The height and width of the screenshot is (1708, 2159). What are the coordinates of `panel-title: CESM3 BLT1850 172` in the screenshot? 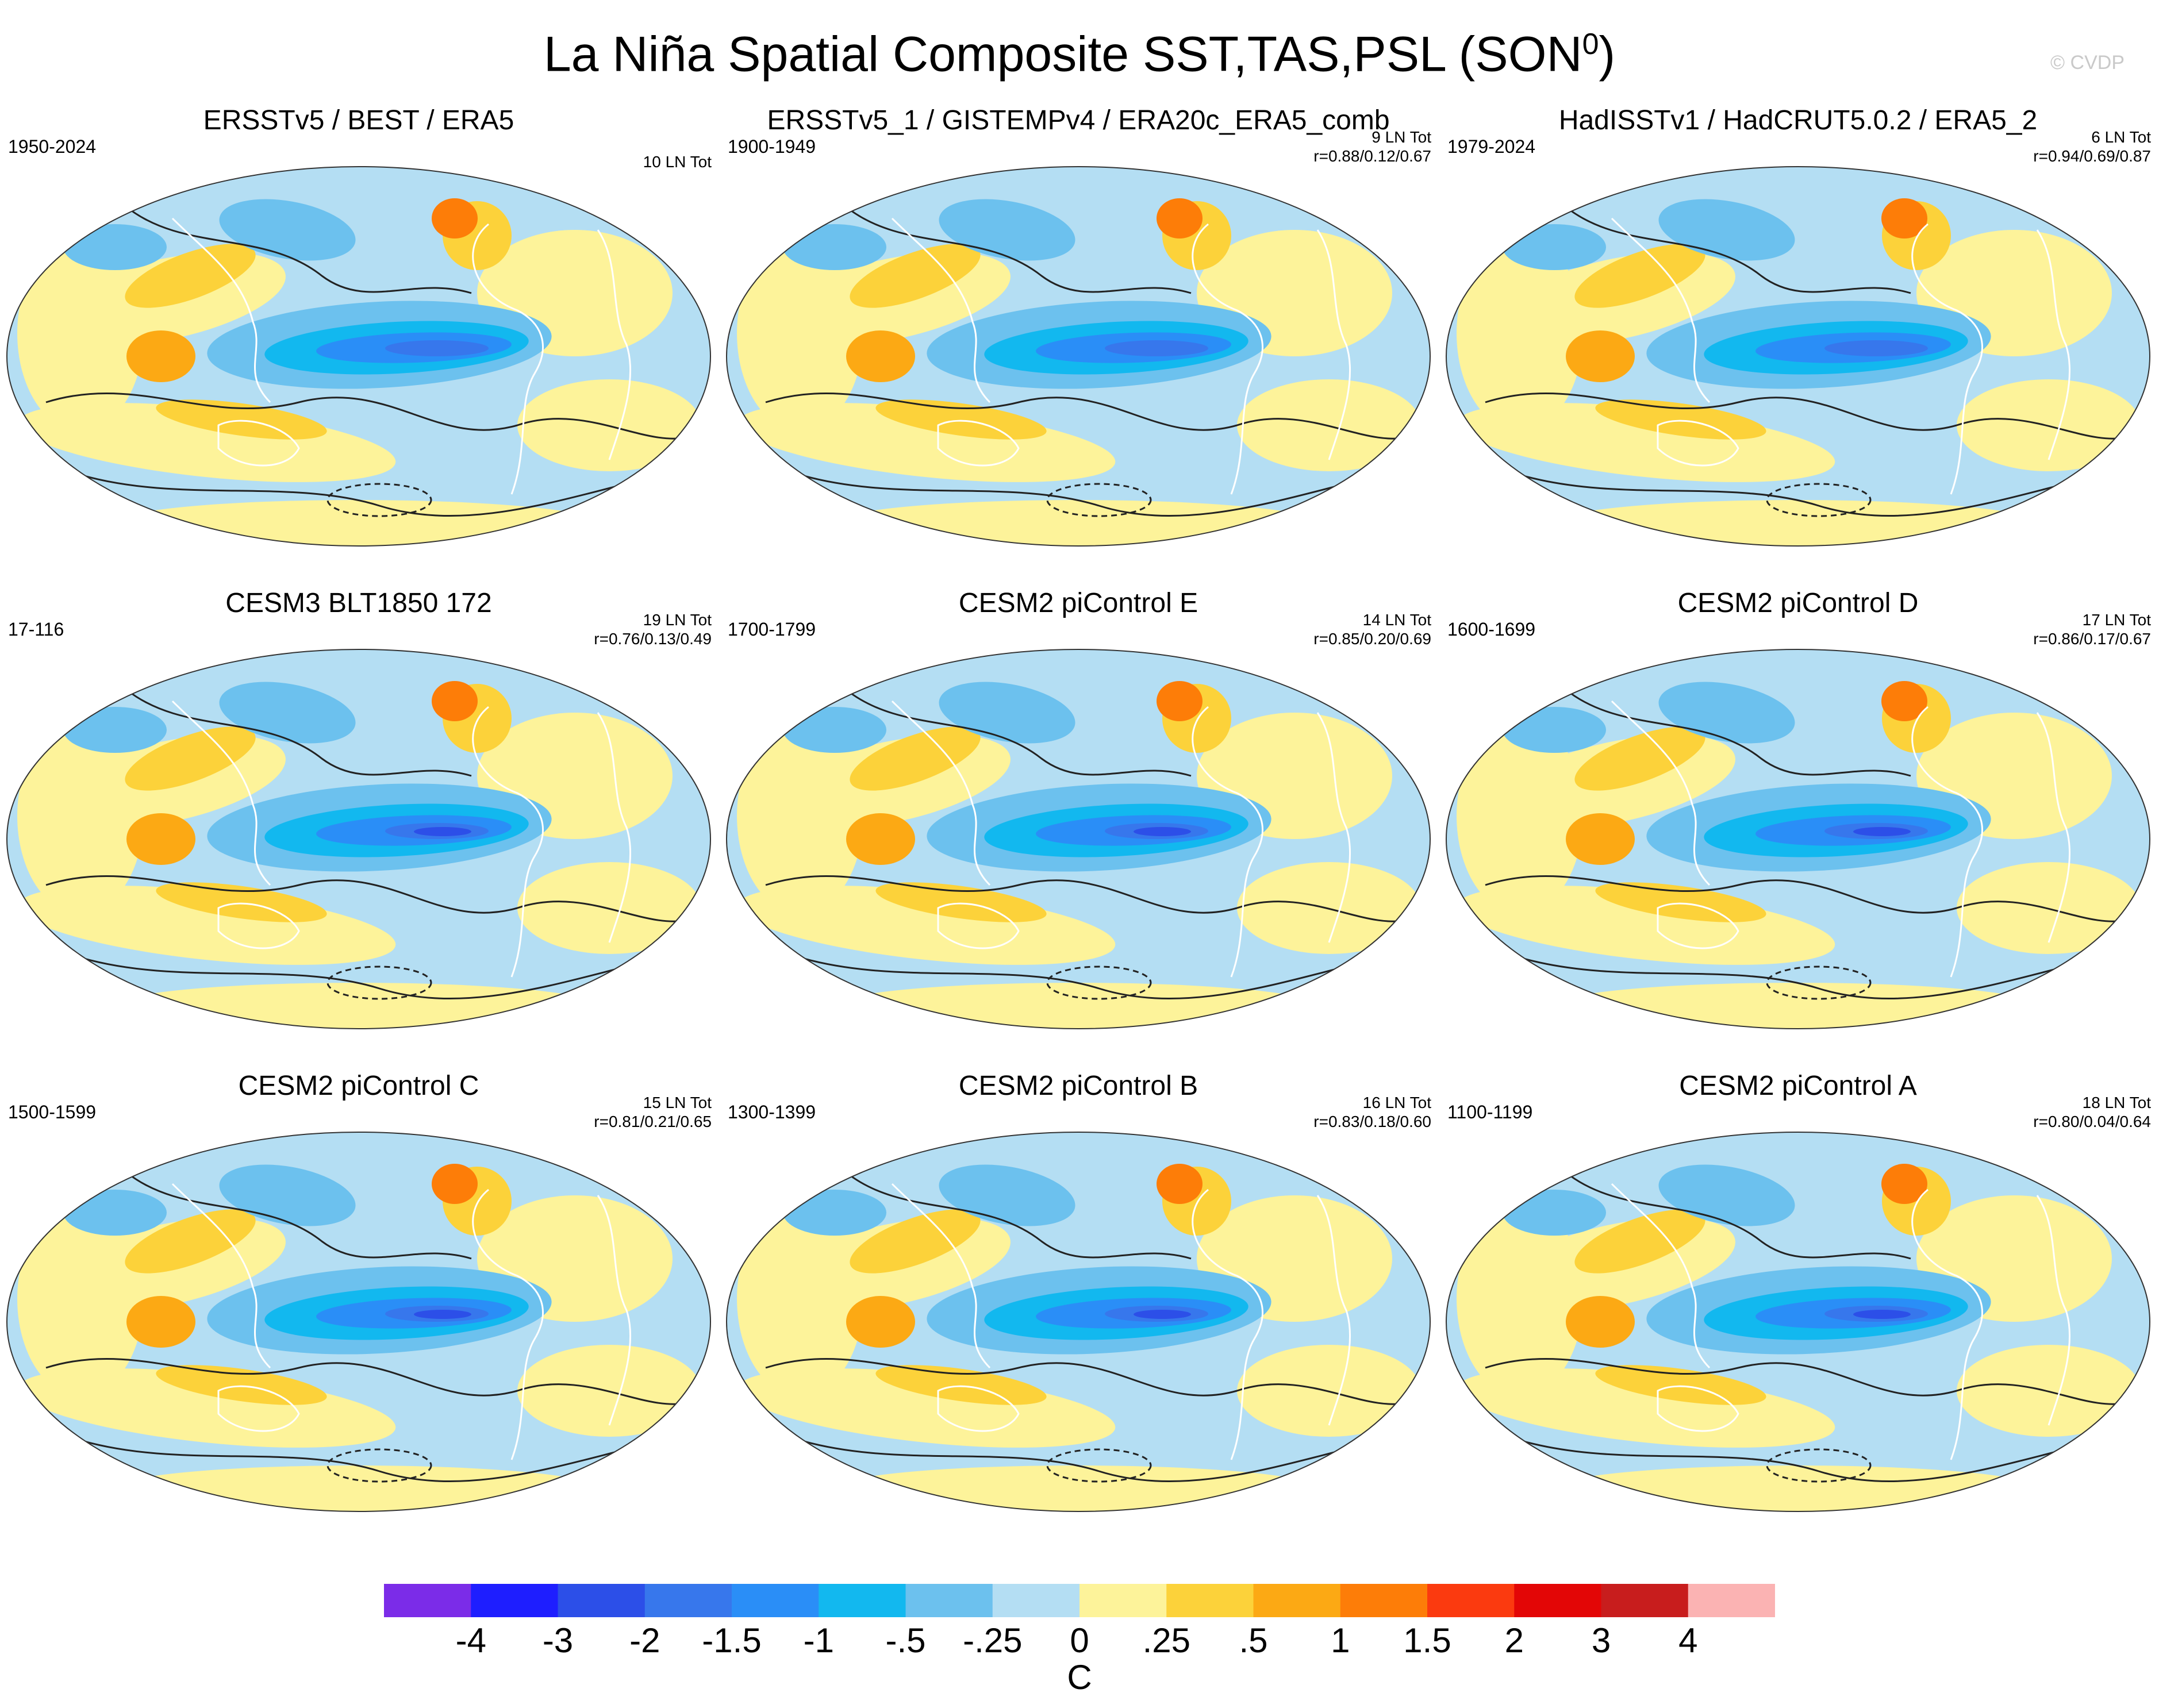 It's located at (358, 603).